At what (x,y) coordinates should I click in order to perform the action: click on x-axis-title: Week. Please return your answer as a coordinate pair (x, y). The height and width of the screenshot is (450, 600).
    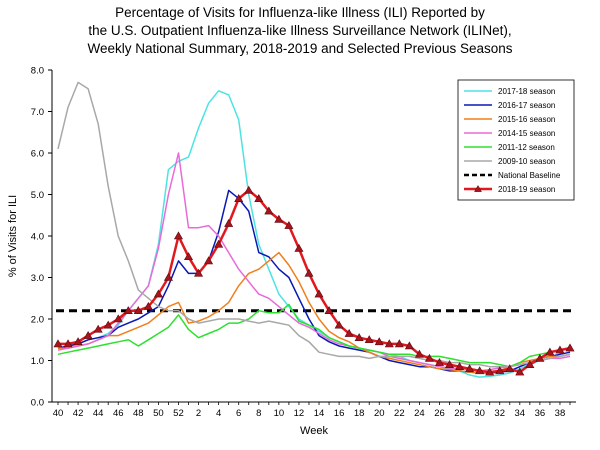
    Looking at the image, I should click on (314, 431).